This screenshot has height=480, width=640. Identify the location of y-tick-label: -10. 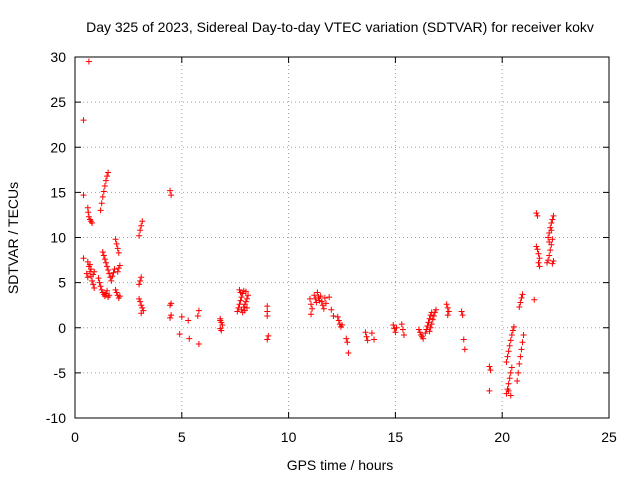
(56, 418).